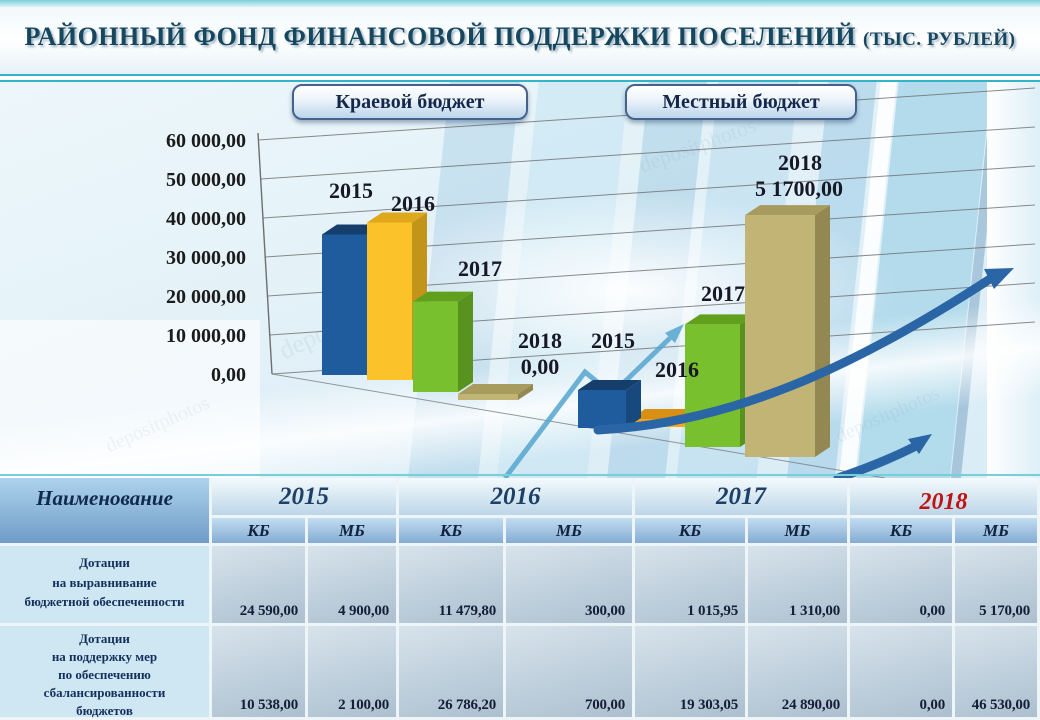 This screenshot has width=1040, height=720. Describe the element at coordinates (741, 102) in the screenshot. I see `legend-local-budget-button: Местный бюджет` at that location.